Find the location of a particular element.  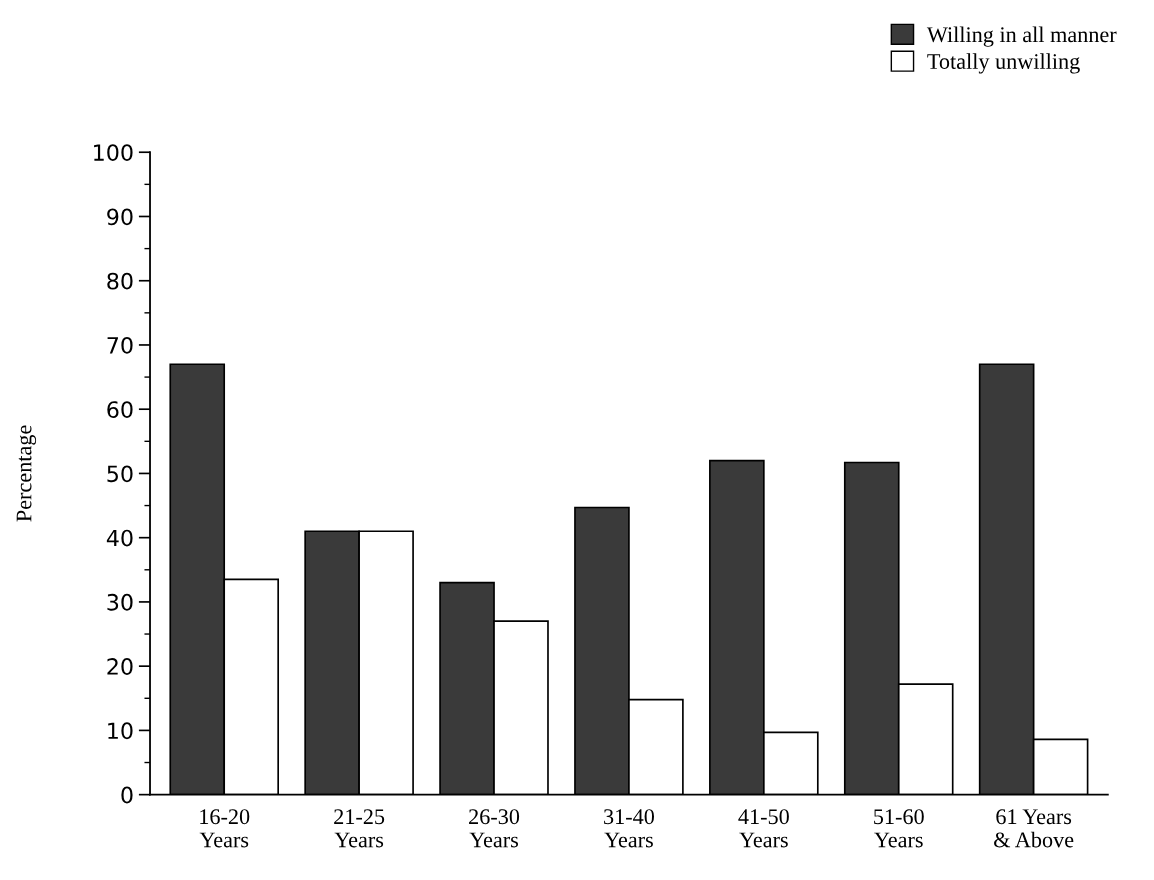

y-tick-label: 50 is located at coordinates (120, 474).